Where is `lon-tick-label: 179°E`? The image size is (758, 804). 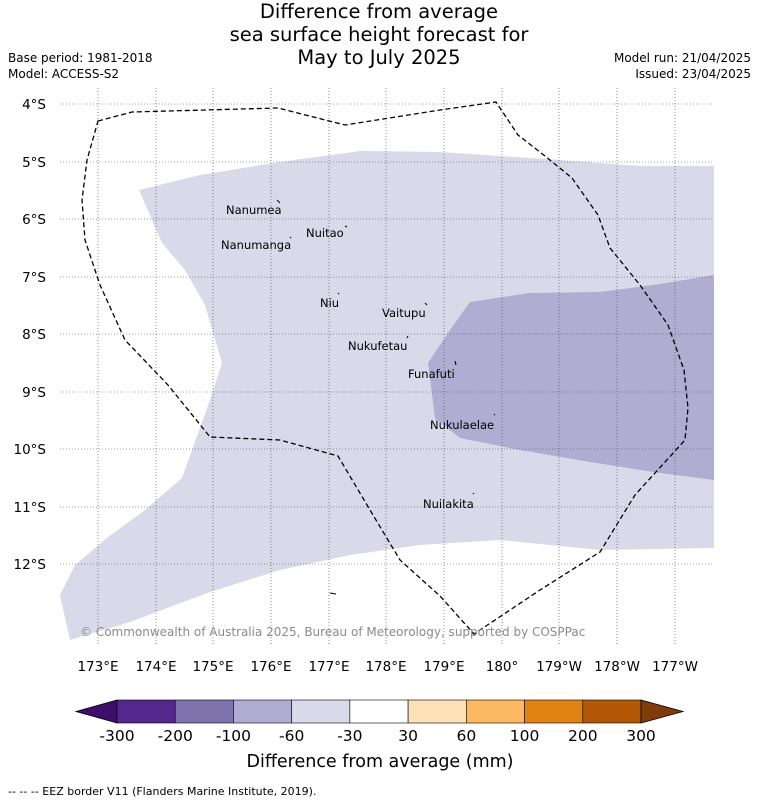
lon-tick-label: 179°E is located at coordinates (443, 667).